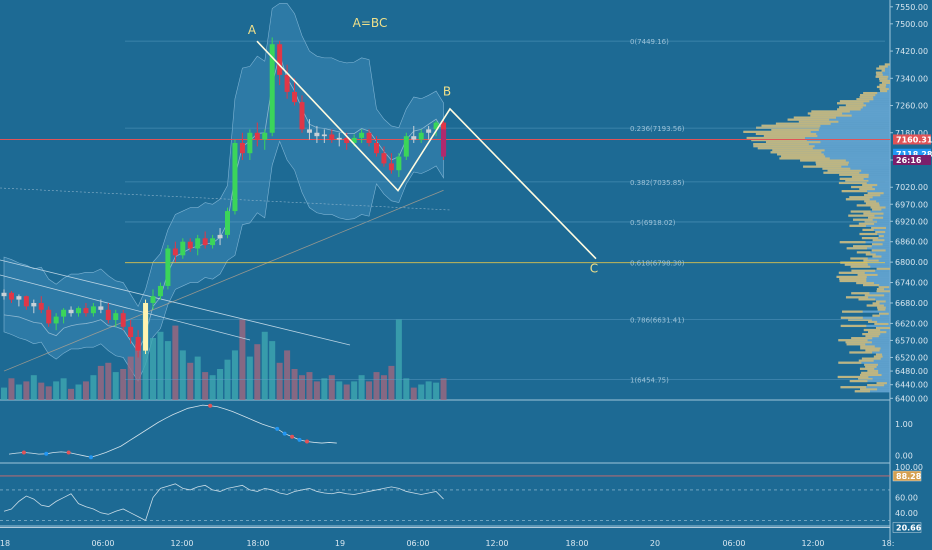 The width and height of the screenshot is (932, 550). I want to click on price-tick-label: 7550.00, so click(911, 7).